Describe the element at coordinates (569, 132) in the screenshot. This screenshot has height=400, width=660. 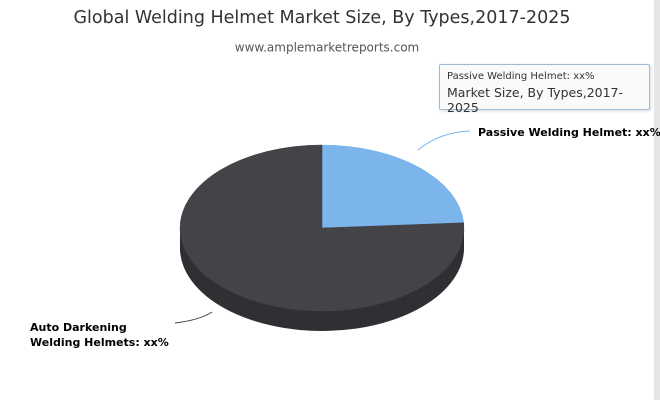
I see `data-label: Passive Welding Helmet: xx%` at that location.